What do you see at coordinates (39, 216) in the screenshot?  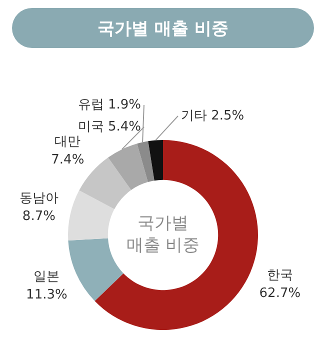 I see `data-label: 8.7%` at bounding box center [39, 216].